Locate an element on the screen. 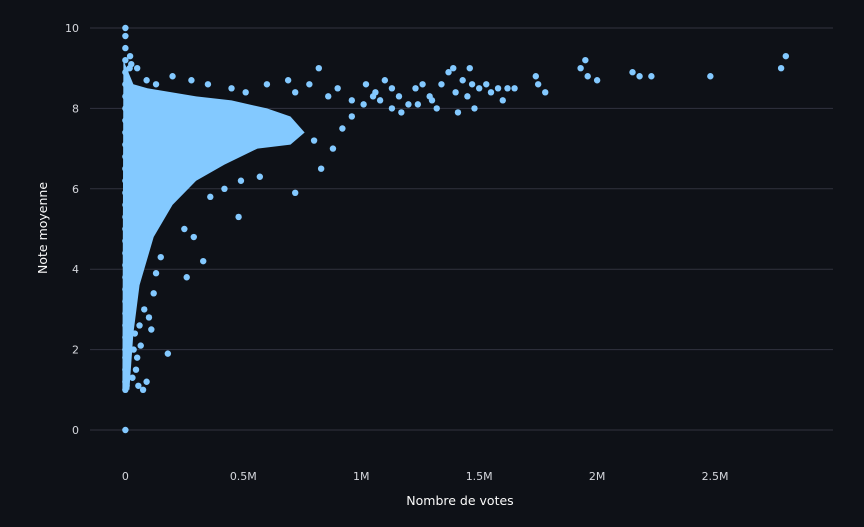 The image size is (864, 527). y-tick-label: 8 is located at coordinates (75, 108).